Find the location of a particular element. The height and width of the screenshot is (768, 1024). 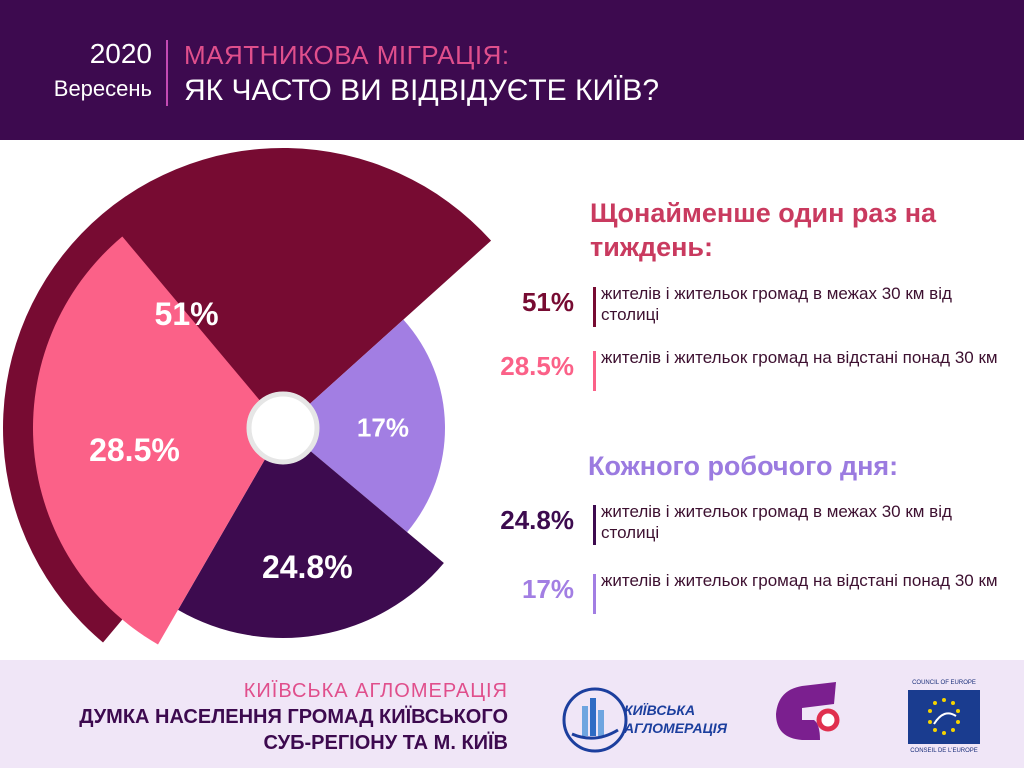

legend-item-3-pct: 24.8% is located at coordinates (537, 520).